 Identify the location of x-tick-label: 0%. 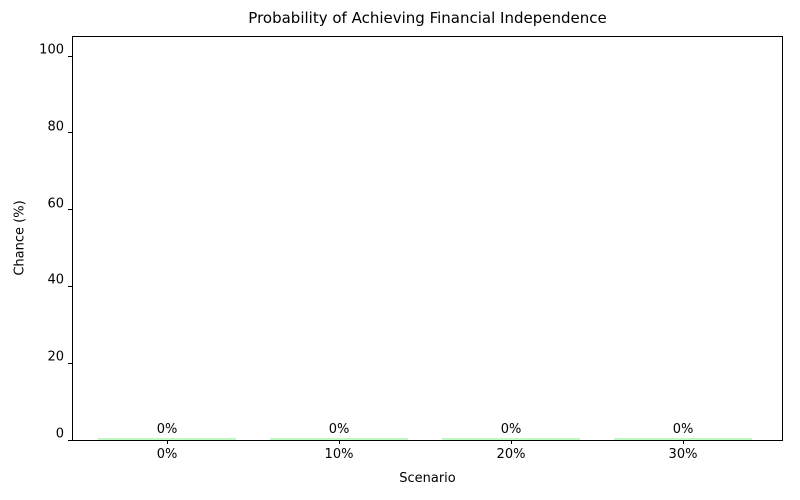
(167, 454).